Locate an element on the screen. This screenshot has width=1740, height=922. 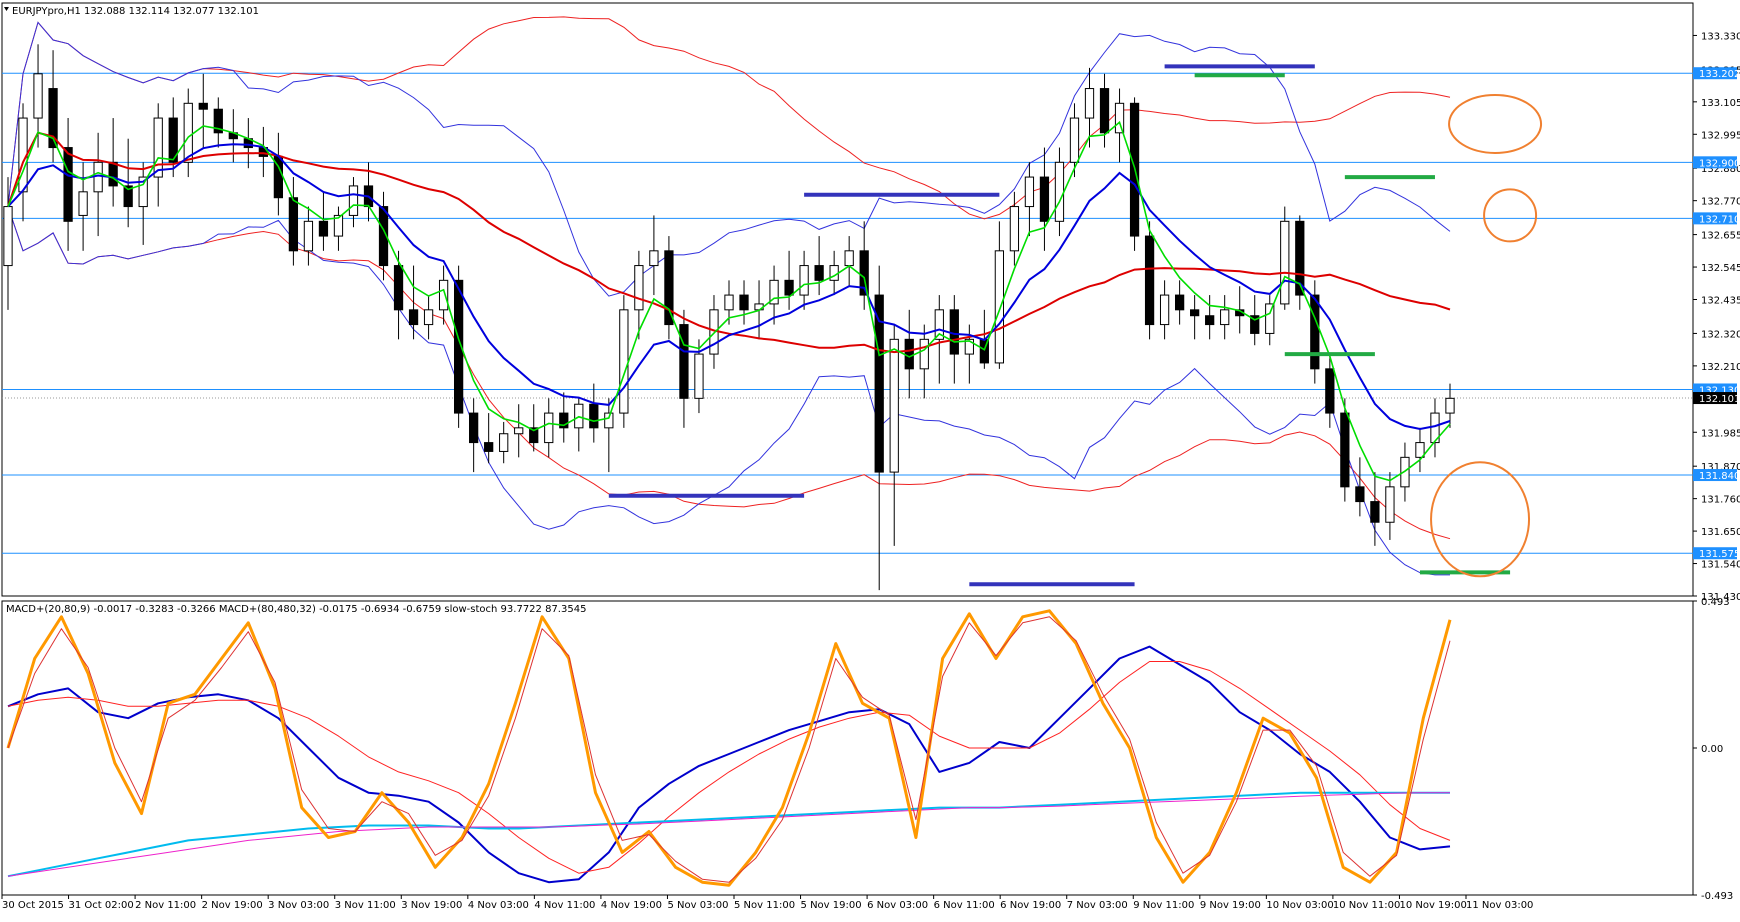
x-tick-label: 6 Nov 11:00 is located at coordinates (964, 905).